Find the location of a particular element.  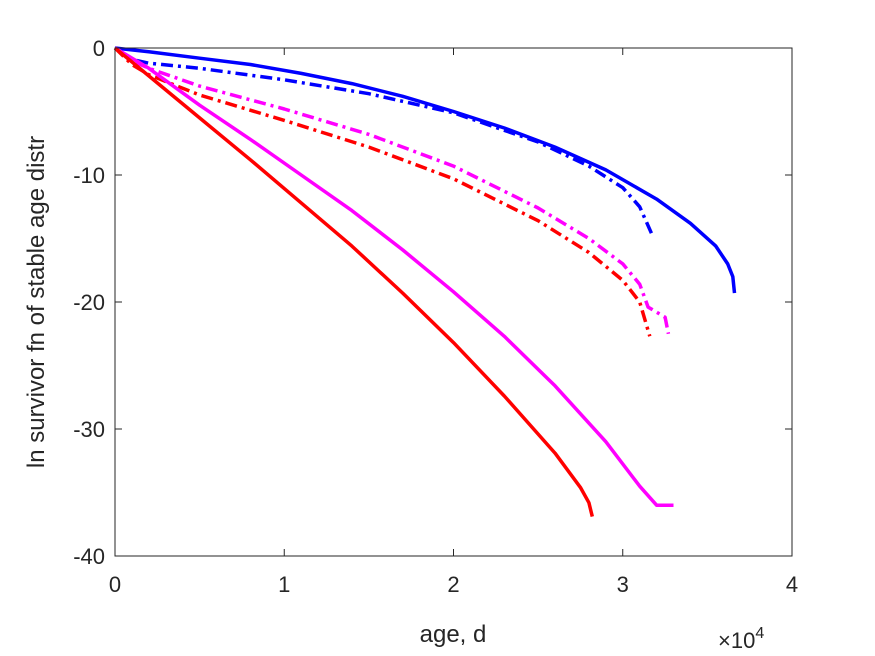

x-exponent-base: ×10 is located at coordinates (736, 640).